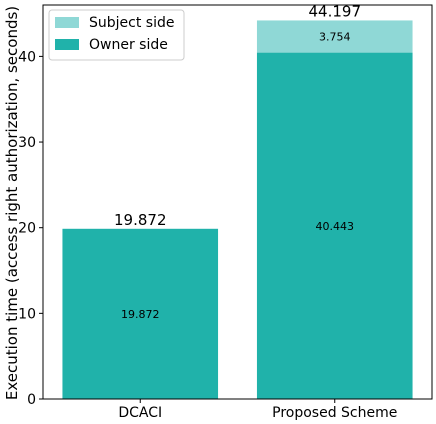  I want to click on segment-value-label: 3.754, so click(335, 37).